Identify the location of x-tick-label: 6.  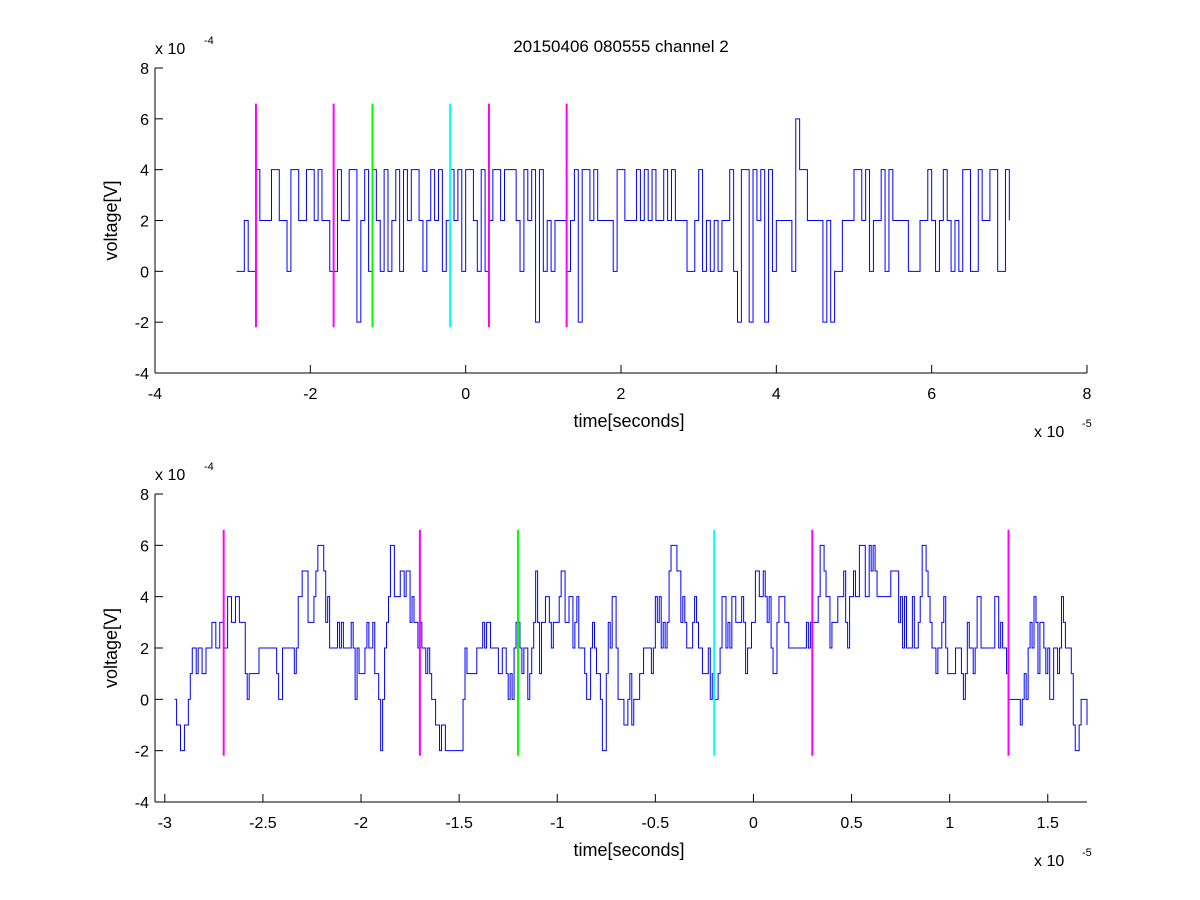
(931, 394).